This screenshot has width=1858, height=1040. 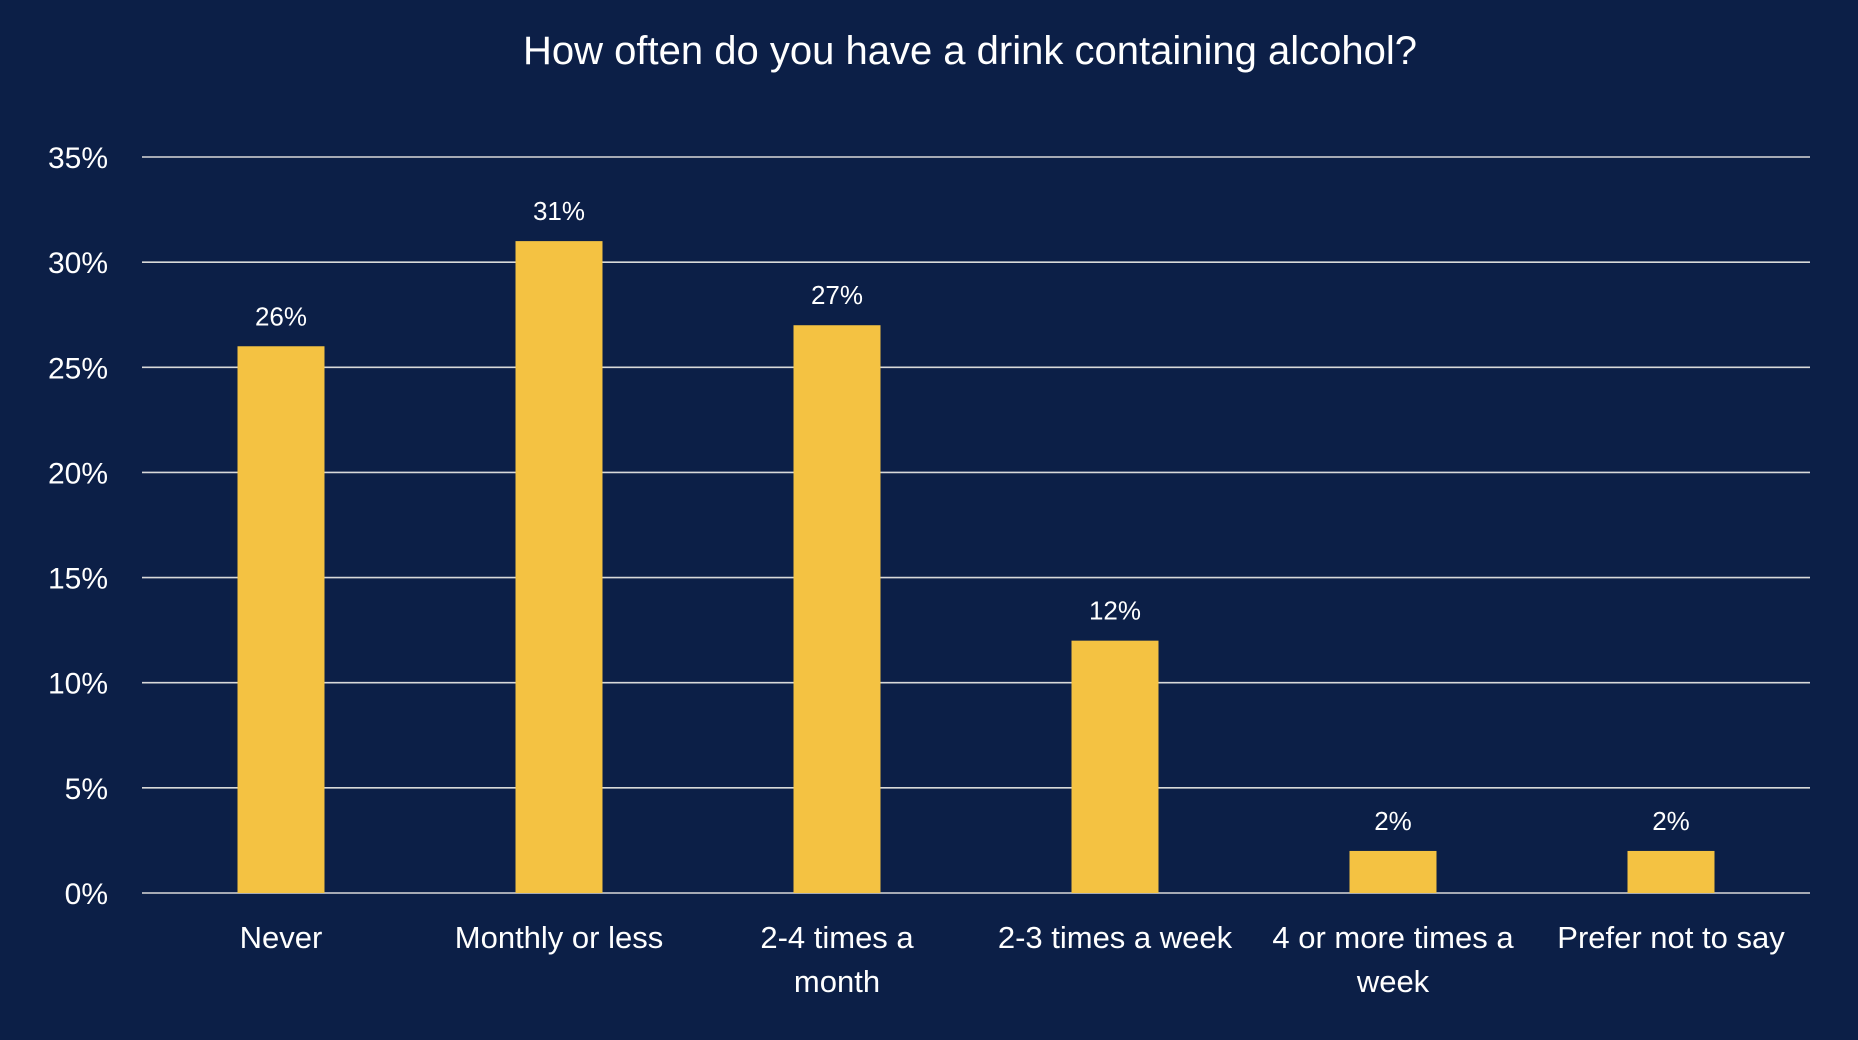 What do you see at coordinates (78, 368) in the screenshot?
I see `y-tick-label: 25%` at bounding box center [78, 368].